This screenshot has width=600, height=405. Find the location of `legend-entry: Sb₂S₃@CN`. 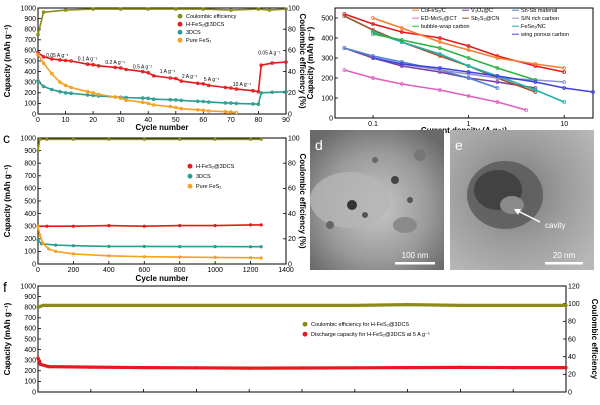

legend-entry: Sb₂S₃@CN is located at coordinates (485, 19).